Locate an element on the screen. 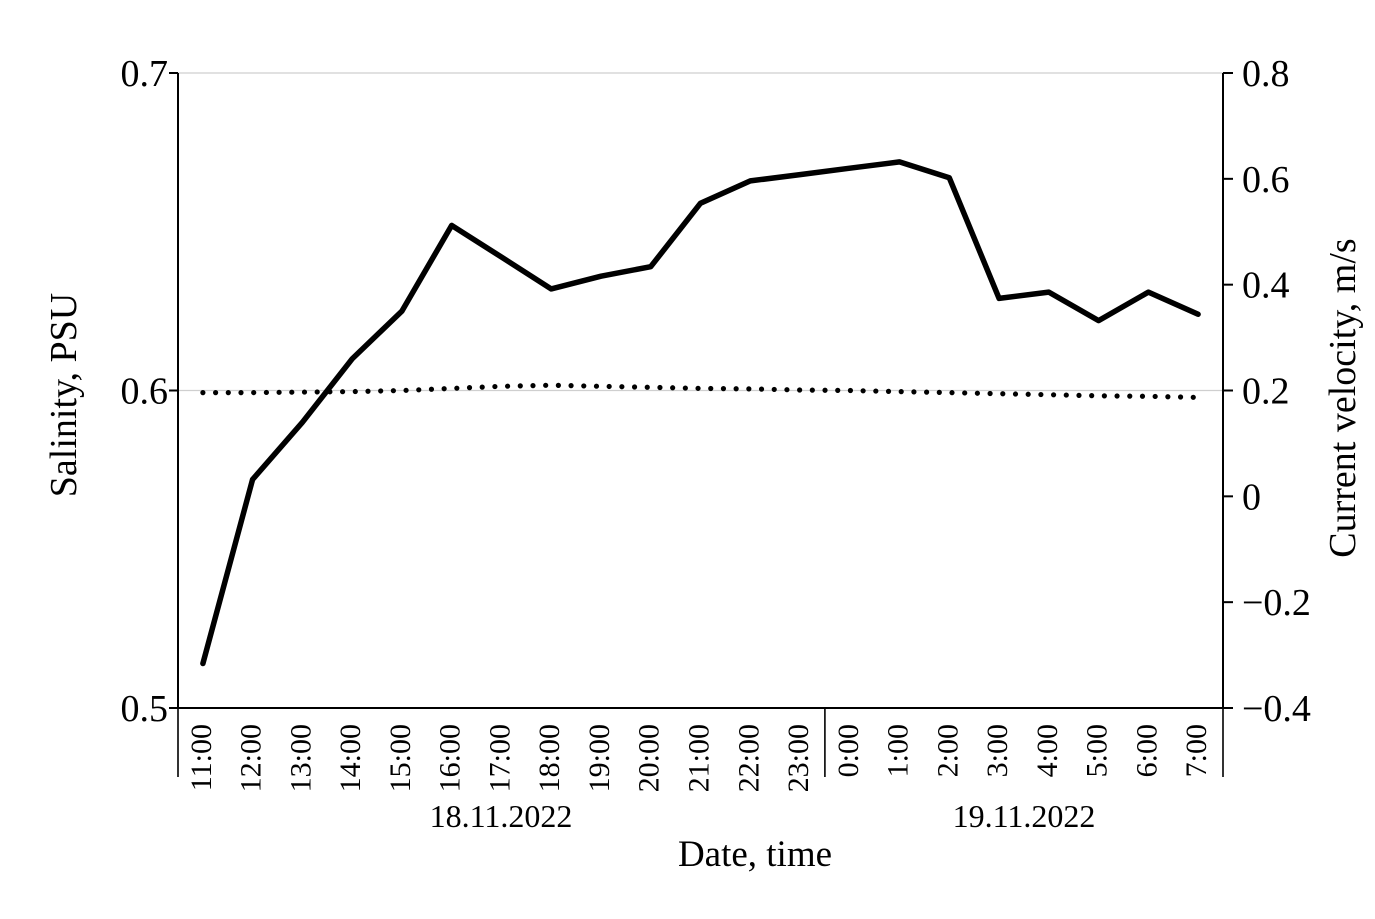 The height and width of the screenshot is (919, 1375). x-axis-time-label: 7:00 is located at coordinates (1196, 750).